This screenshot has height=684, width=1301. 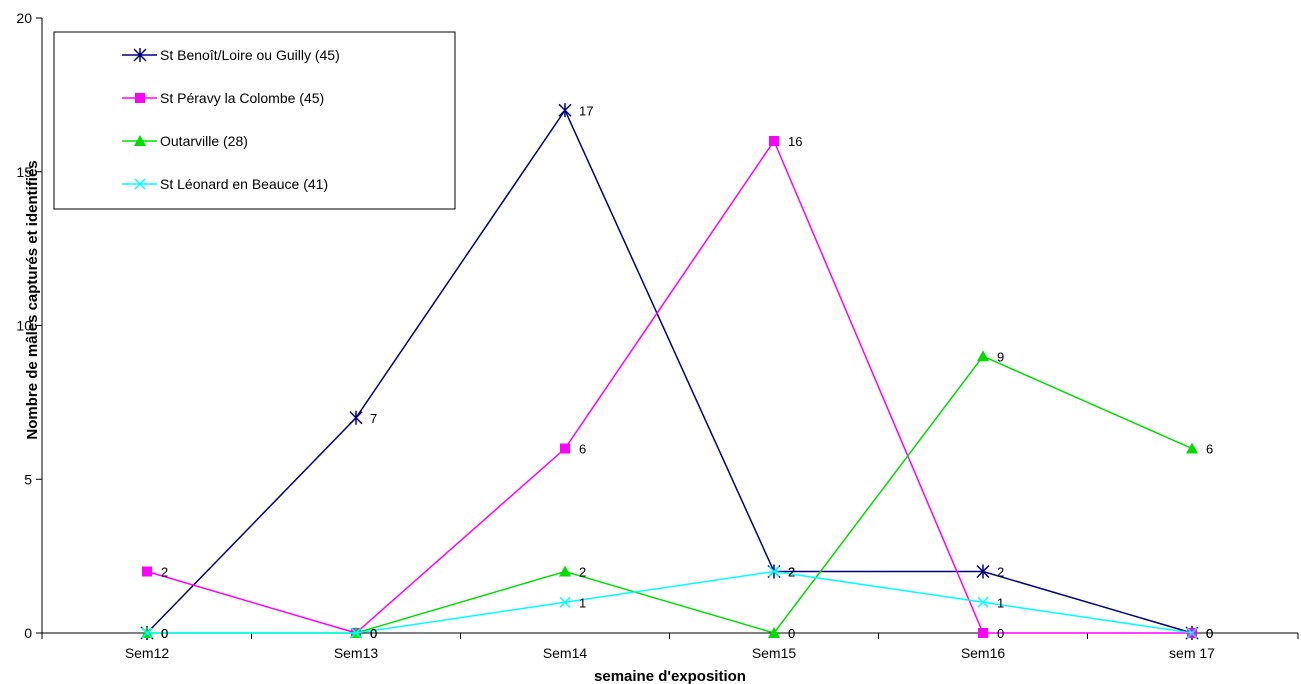 I want to click on legend-label: St Benoît/Loire ou Guilly (45), so click(x=250, y=55).